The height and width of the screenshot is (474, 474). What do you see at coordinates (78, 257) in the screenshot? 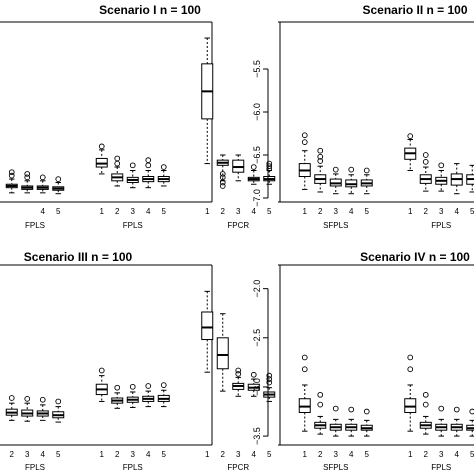
I see `panel-title: Scenario III n = 100` at bounding box center [78, 257].